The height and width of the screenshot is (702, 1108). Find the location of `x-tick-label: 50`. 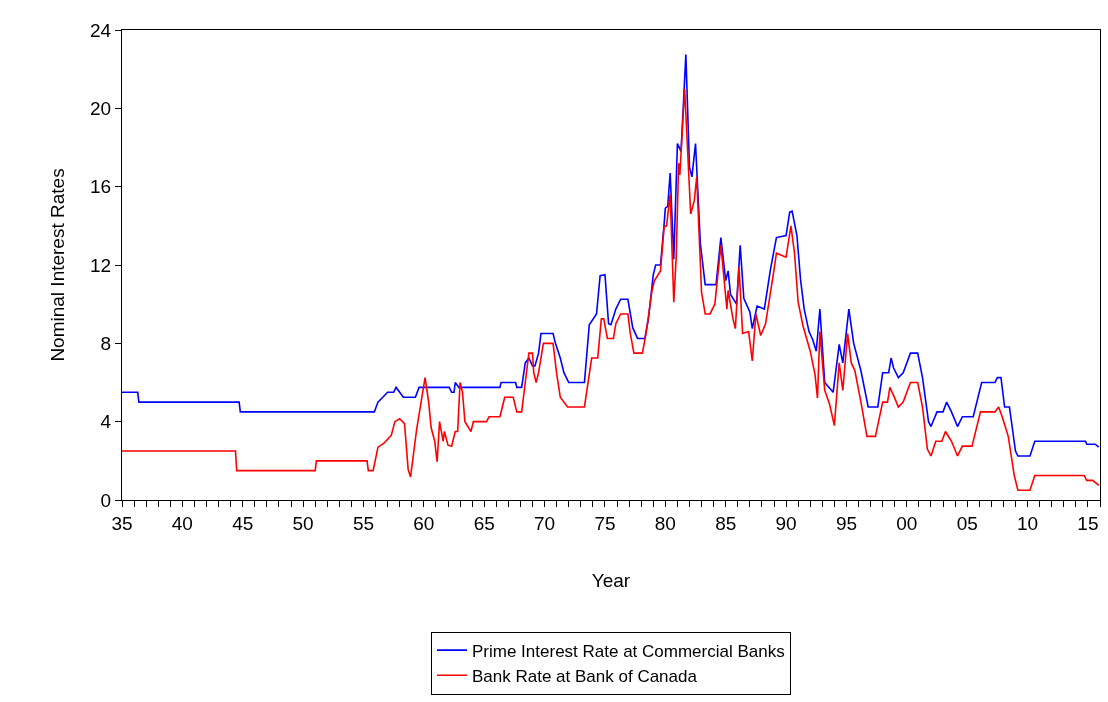

x-tick-label: 50 is located at coordinates (303, 523).